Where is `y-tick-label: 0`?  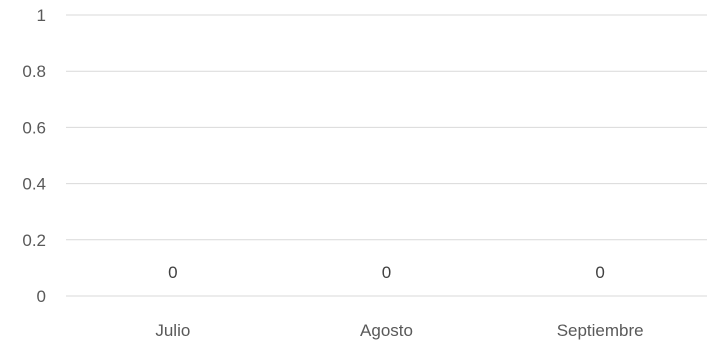
y-tick-label: 0 is located at coordinates (41, 296).